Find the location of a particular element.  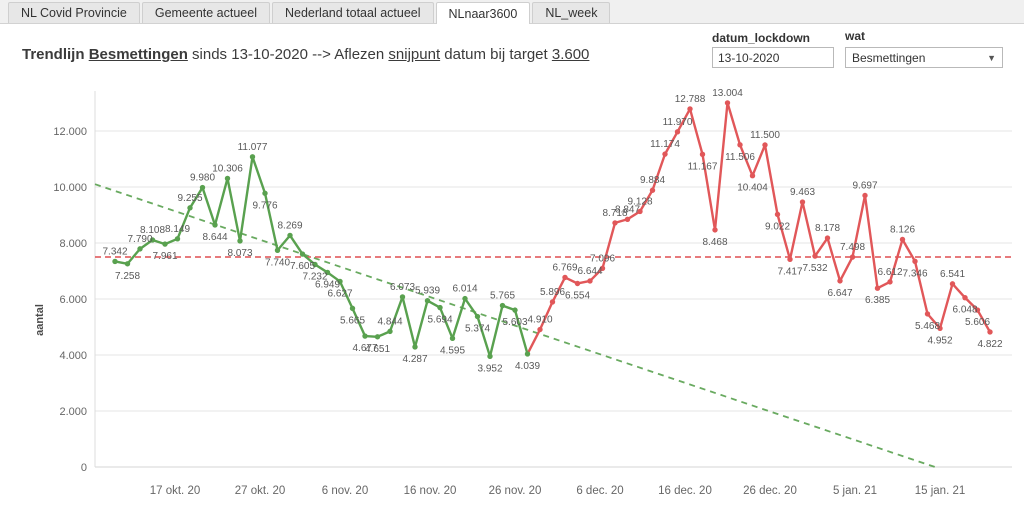

svg-text: 6.612 is located at coordinates (889, 272).